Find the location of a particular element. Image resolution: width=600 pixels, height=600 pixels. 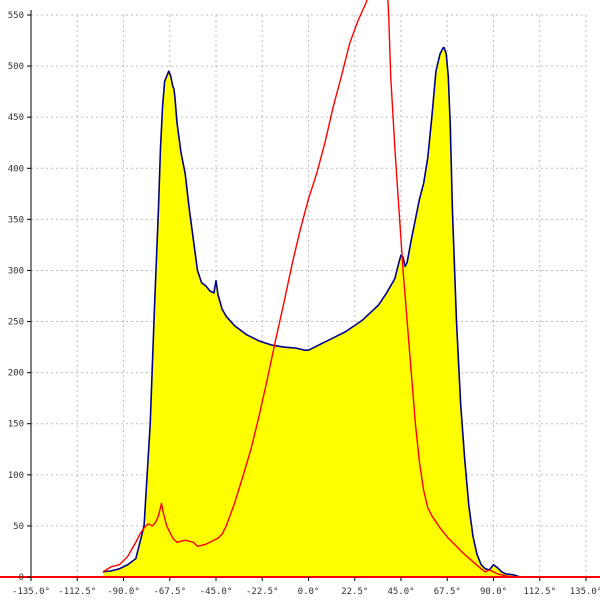

y-tick-label: 300 is located at coordinates (16, 271).